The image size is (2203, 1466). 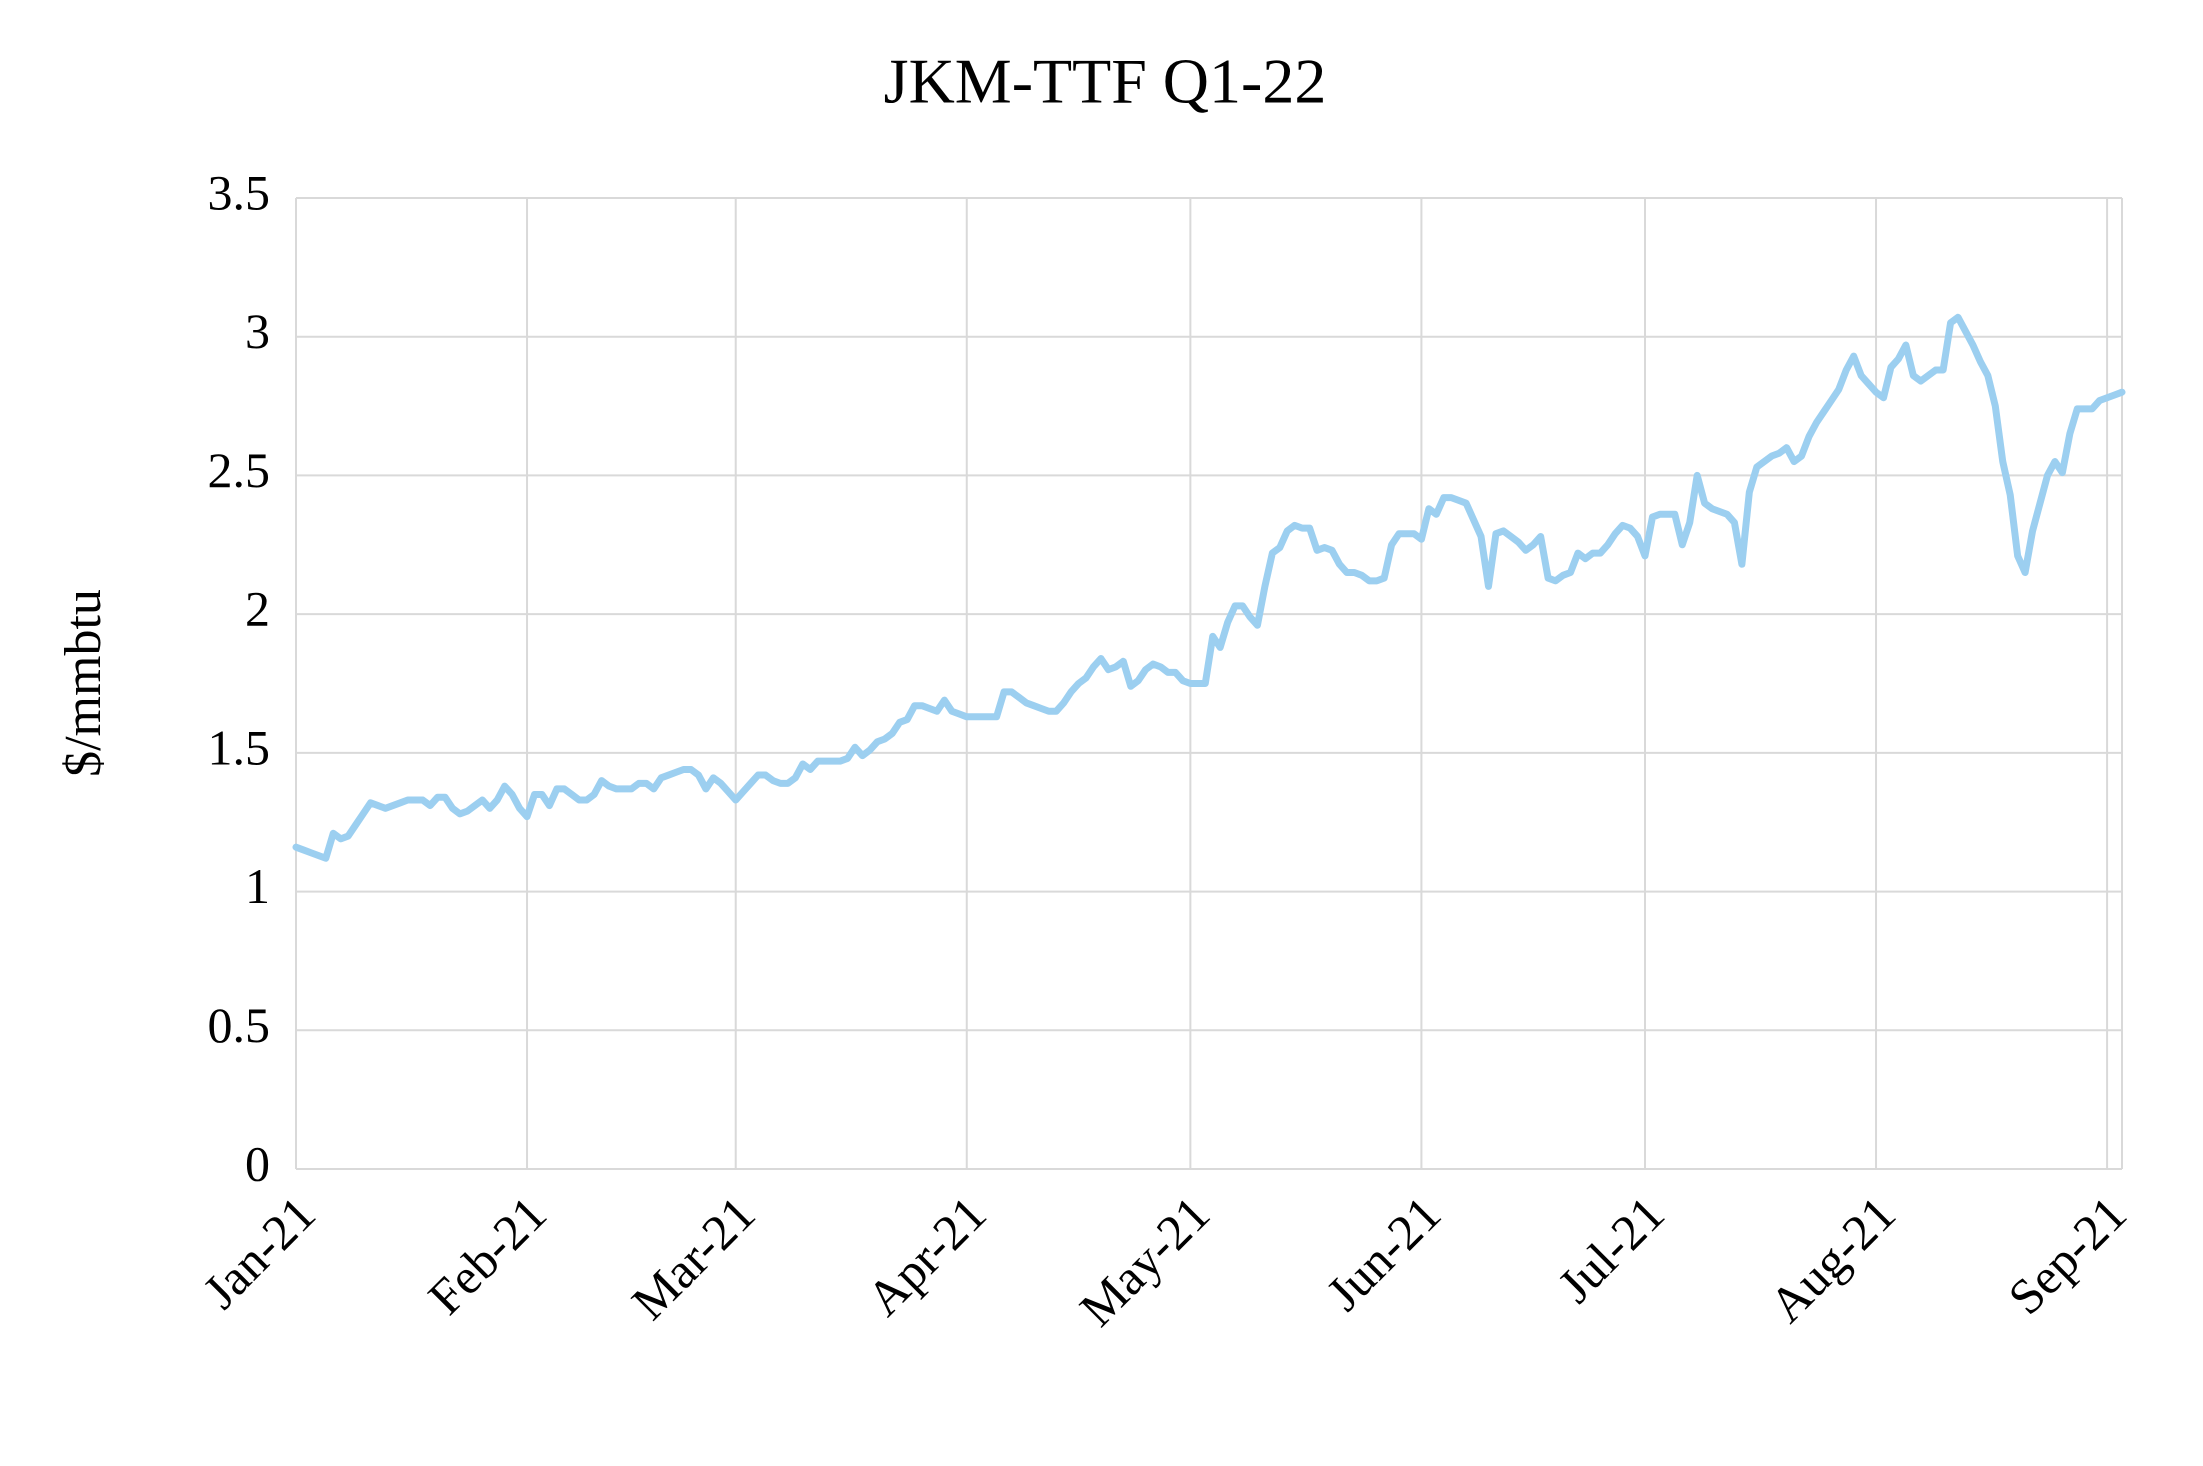 What do you see at coordinates (239, 747) in the screenshot?
I see `y-tick-label: 1.5` at bounding box center [239, 747].